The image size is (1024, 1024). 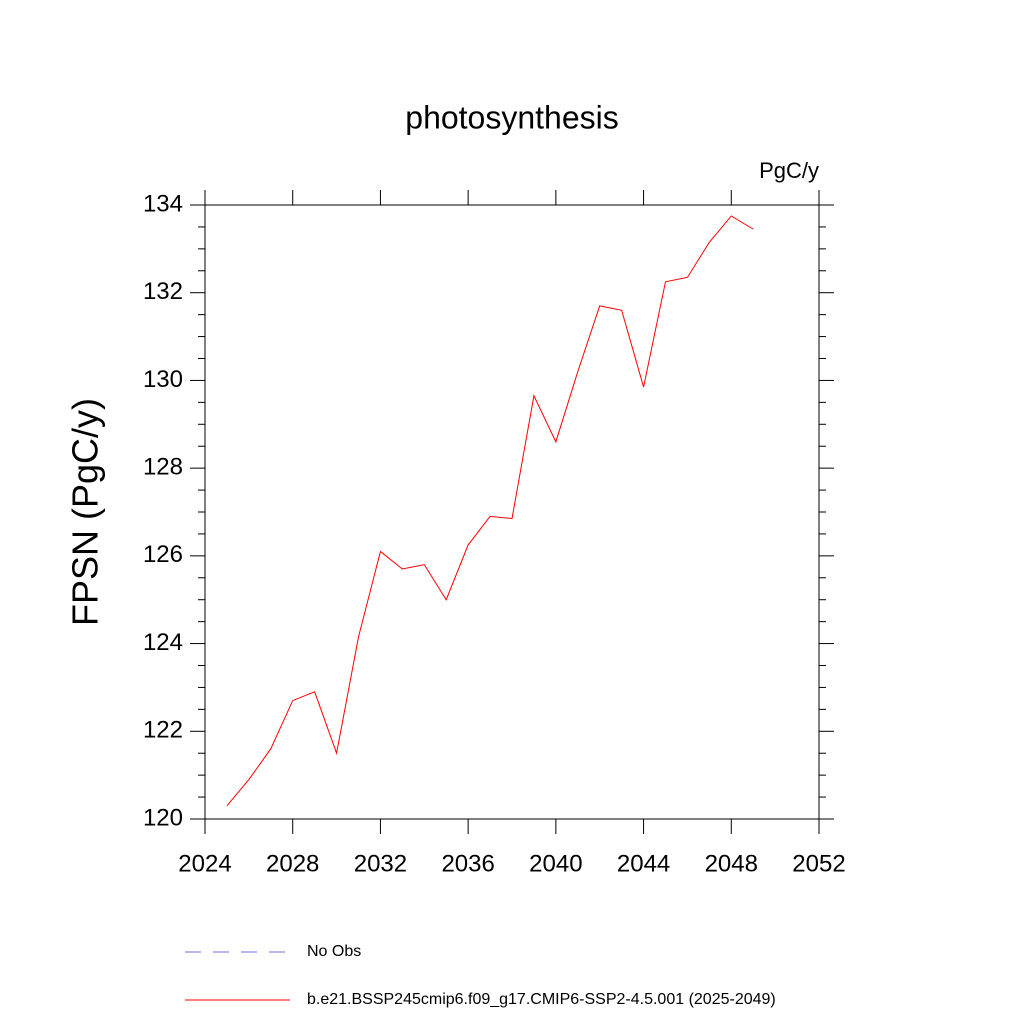 I want to click on x-tick-label: 2048, so click(x=731, y=863).